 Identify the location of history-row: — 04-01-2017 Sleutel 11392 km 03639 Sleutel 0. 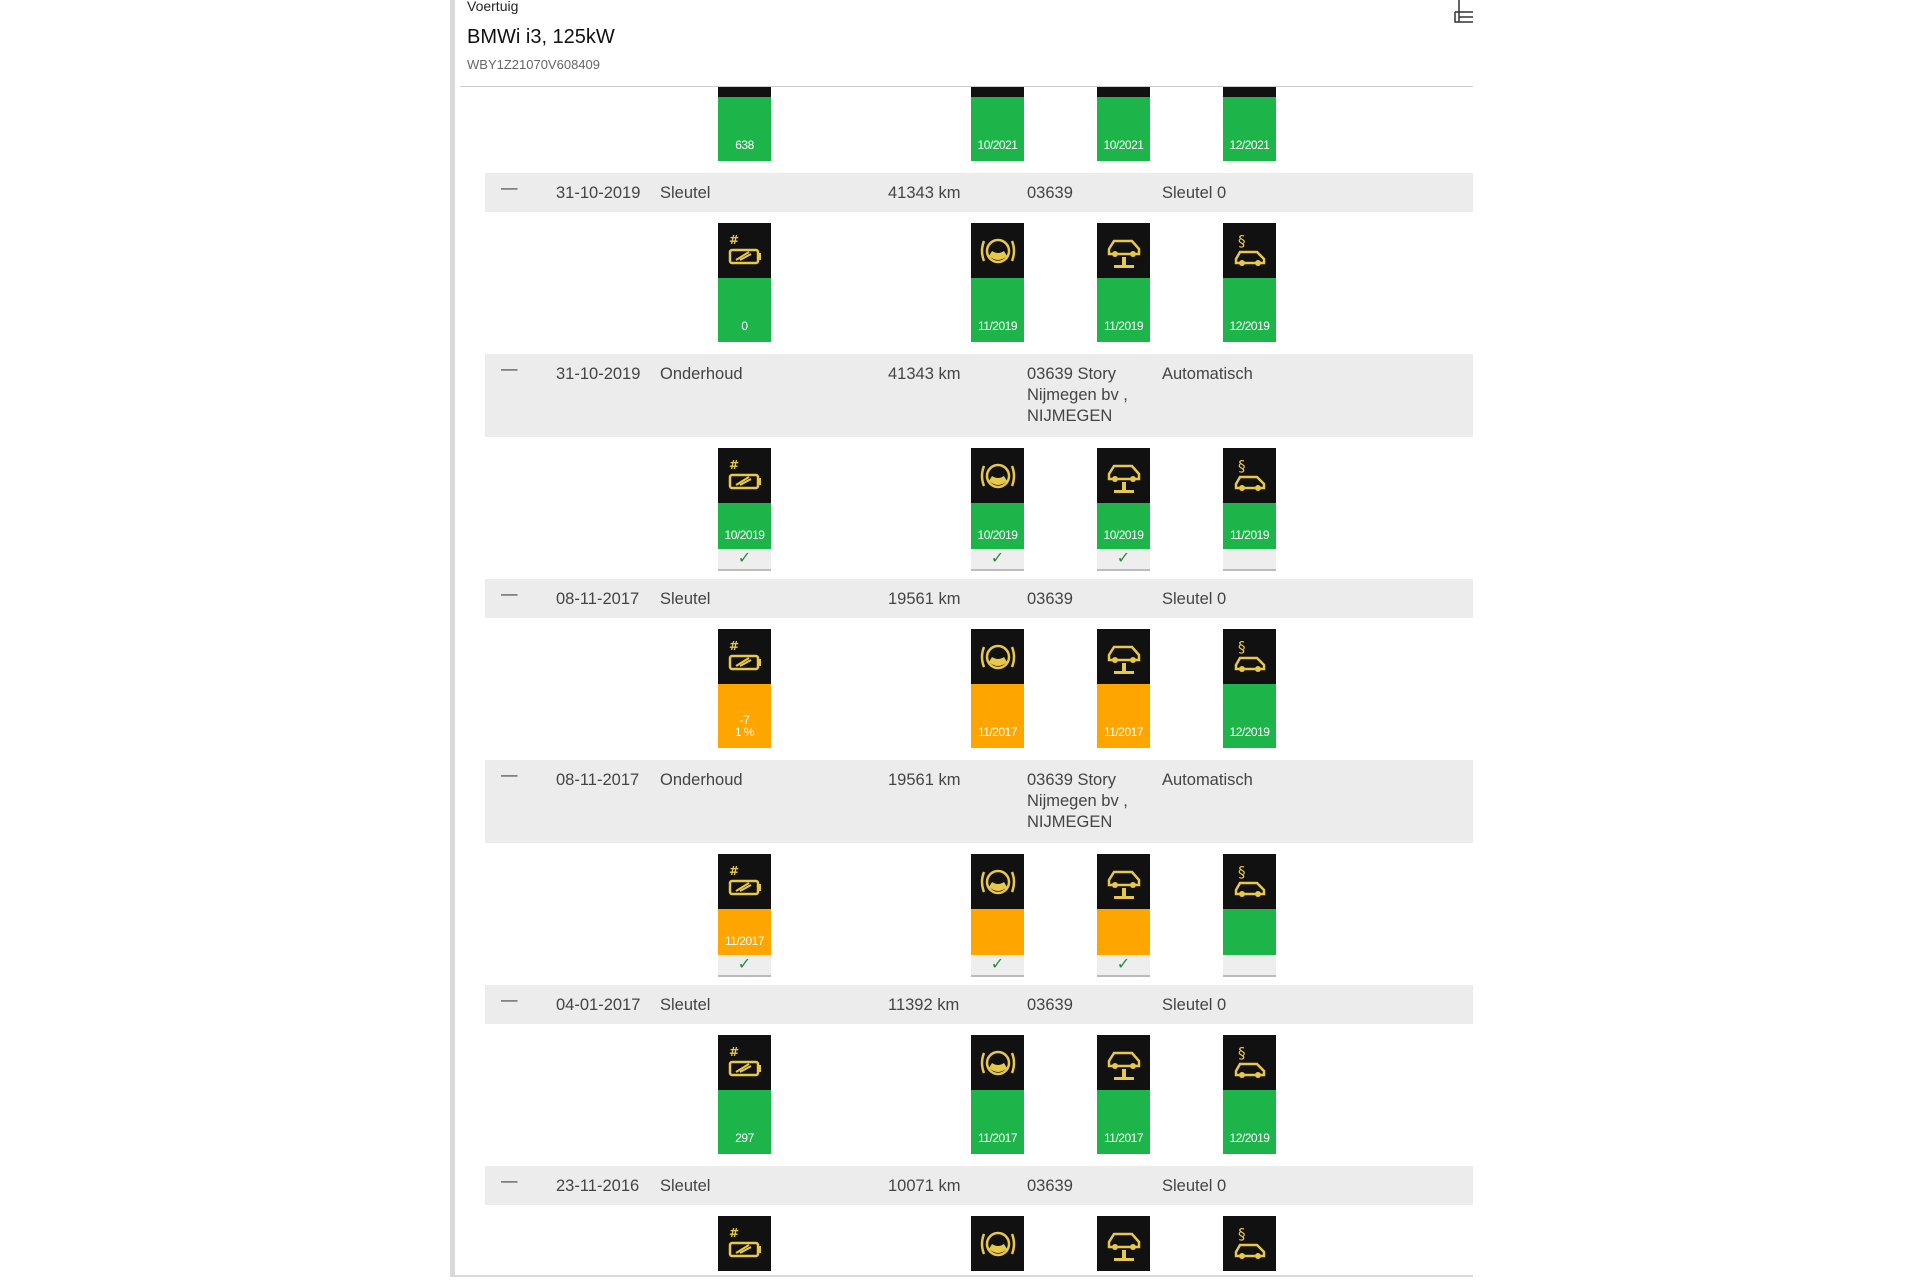
(979, 1004).